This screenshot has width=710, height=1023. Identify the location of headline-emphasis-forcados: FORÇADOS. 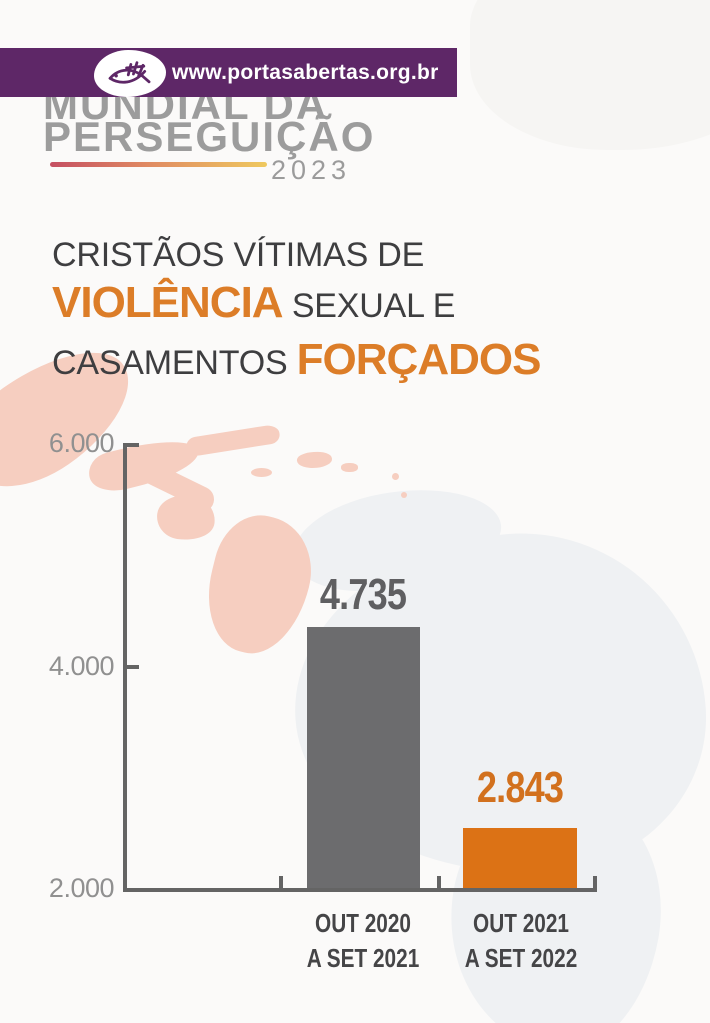
(419, 359).